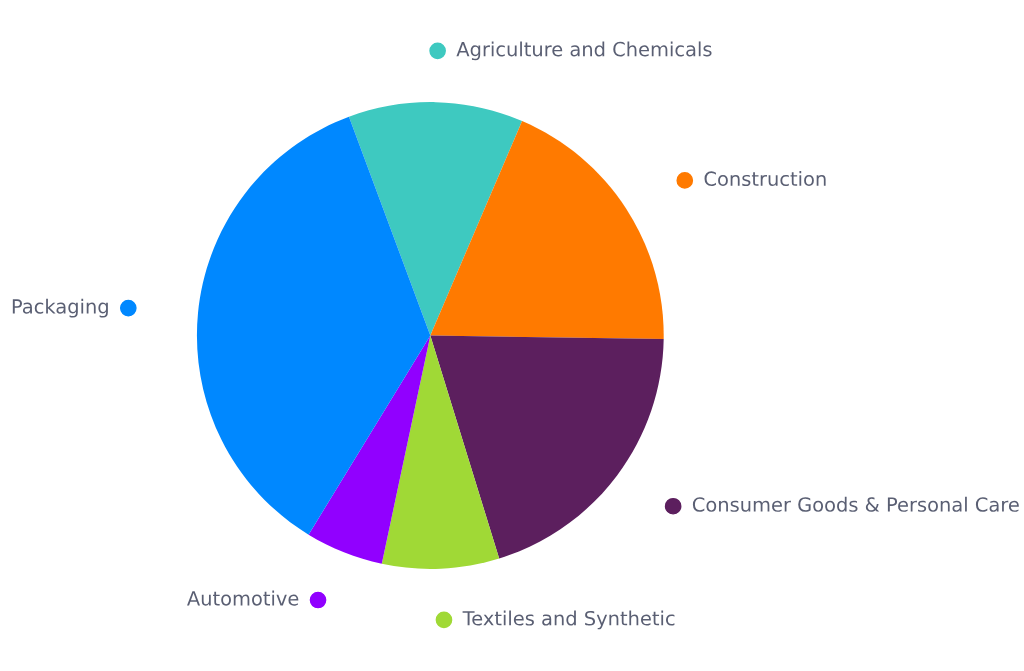 Image resolution: width=1024 pixels, height=671 pixels. What do you see at coordinates (584, 51) in the screenshot?
I see `legend-label: Agriculture and Chemicals` at bounding box center [584, 51].